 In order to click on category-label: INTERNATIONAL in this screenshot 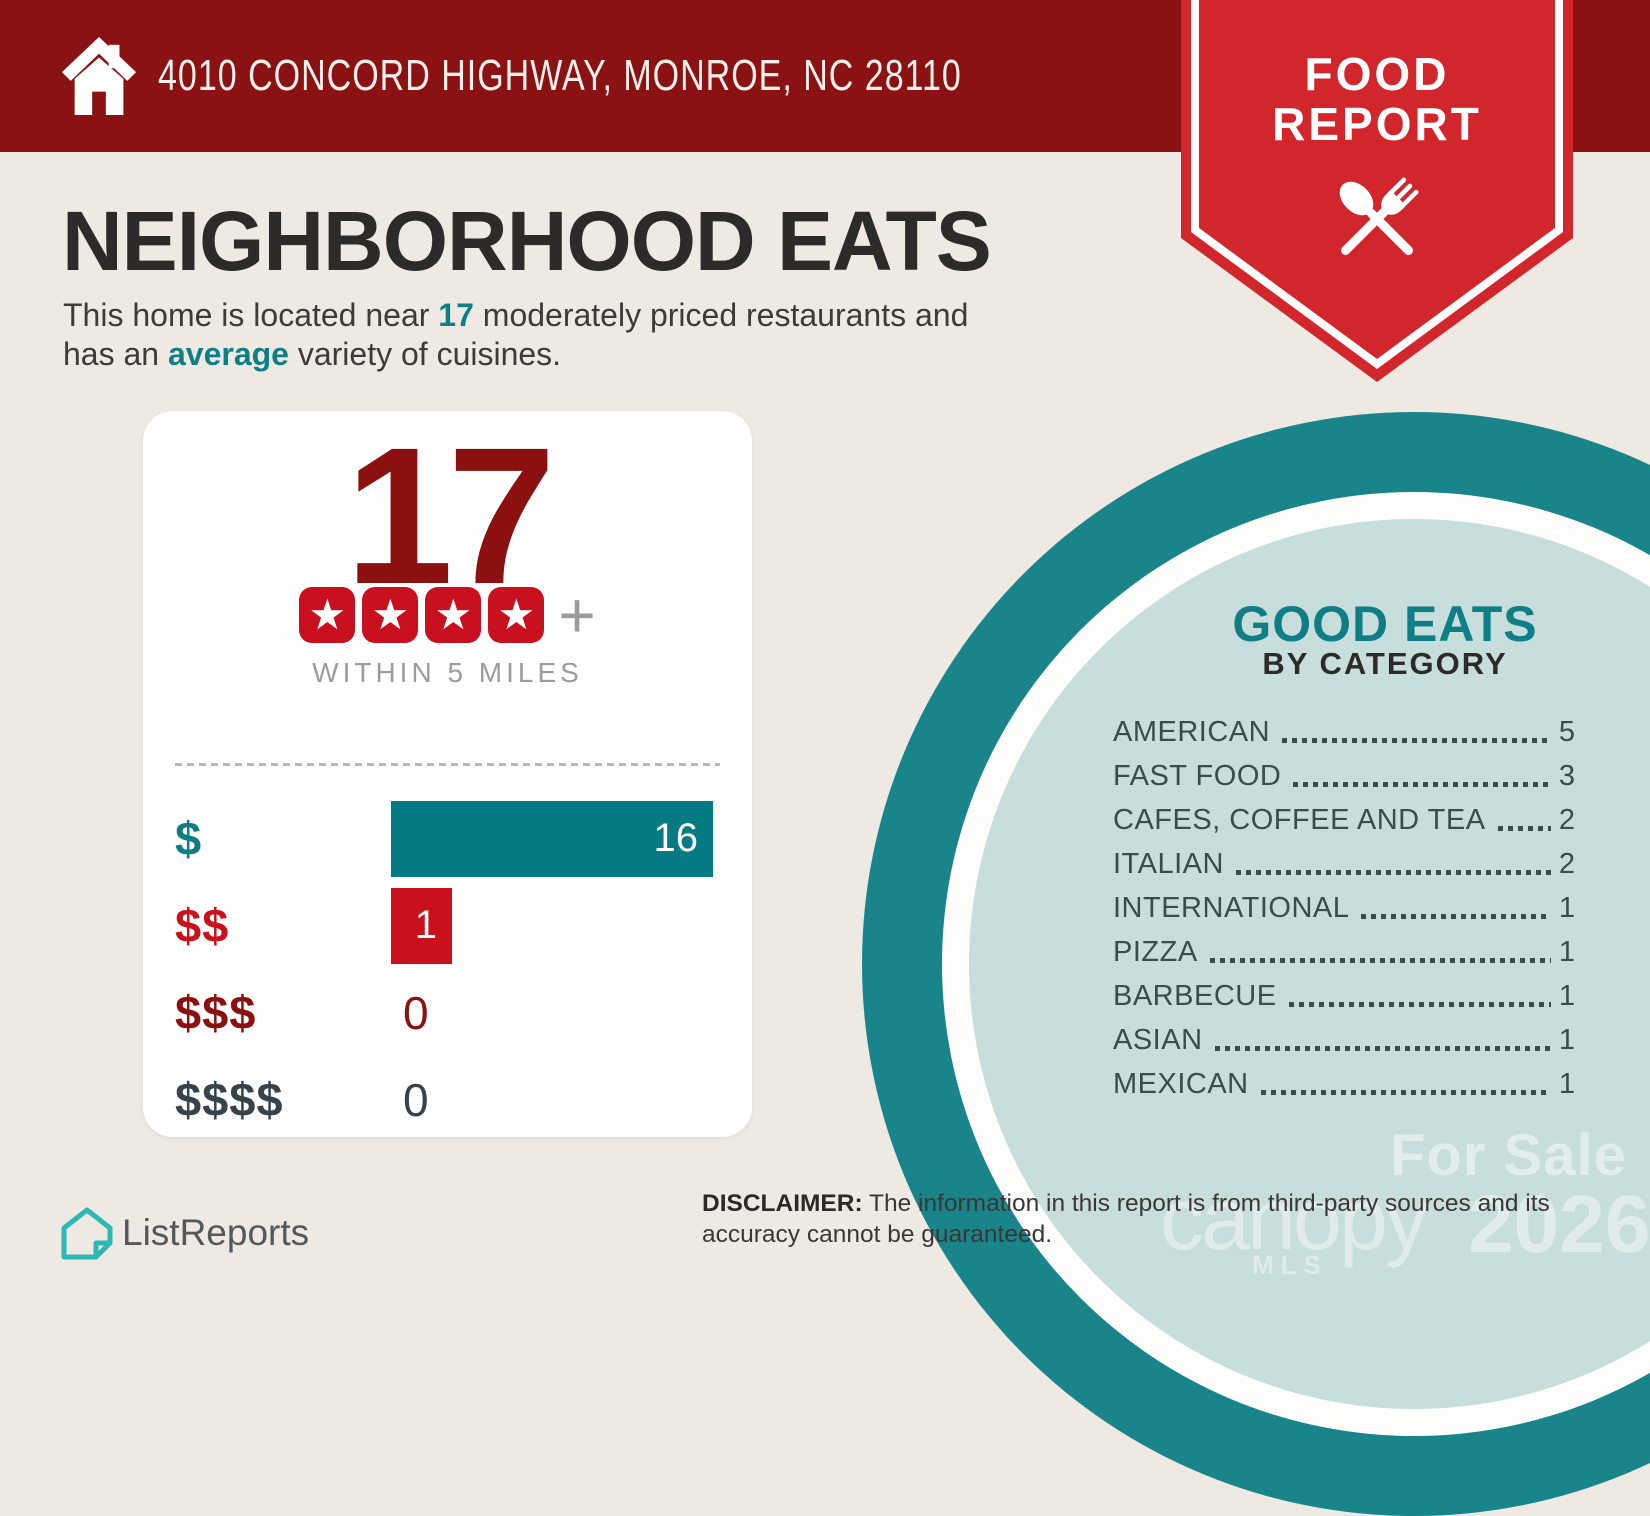, I will do `click(1231, 908)`.